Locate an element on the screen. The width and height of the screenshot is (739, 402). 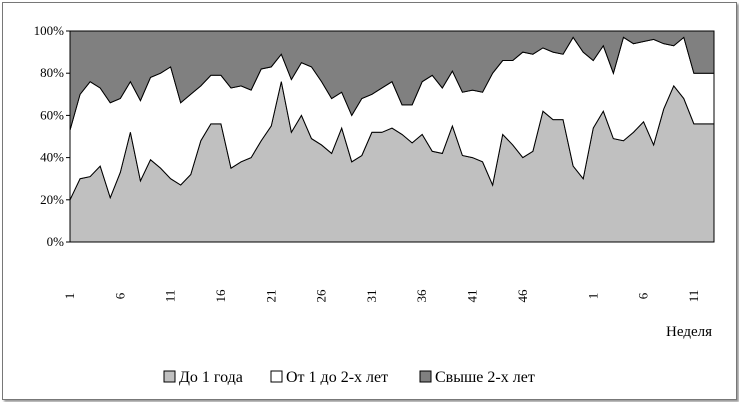
x-tick-label: 31 is located at coordinates (371, 296).